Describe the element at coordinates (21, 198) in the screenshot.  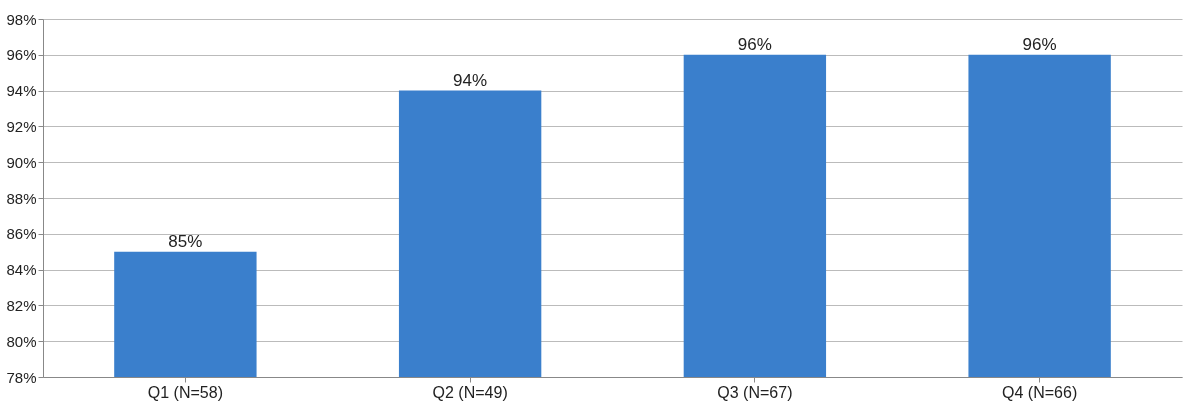
I see `y-tick-label: 88%` at that location.